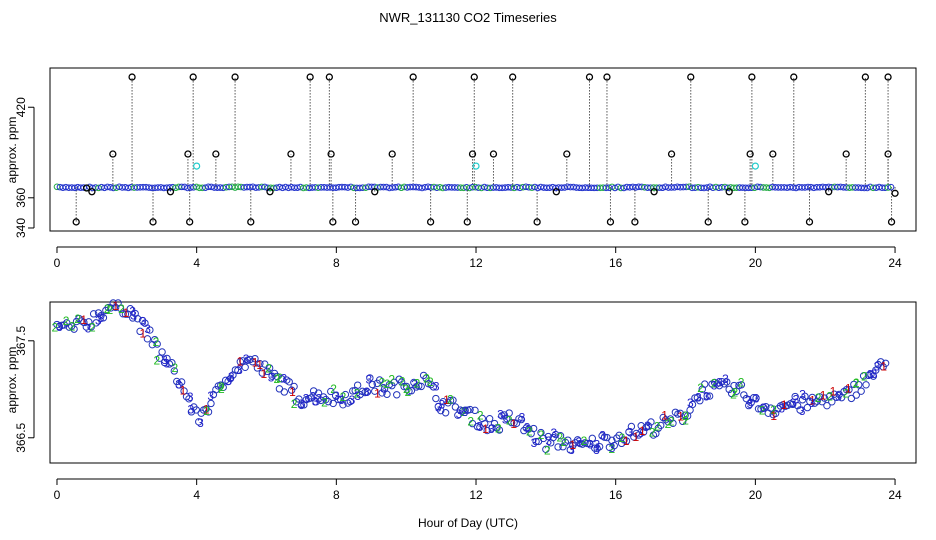 The height and width of the screenshot is (540, 936). Describe the element at coordinates (21, 197) in the screenshot. I see `y-tick-label: 360` at that location.